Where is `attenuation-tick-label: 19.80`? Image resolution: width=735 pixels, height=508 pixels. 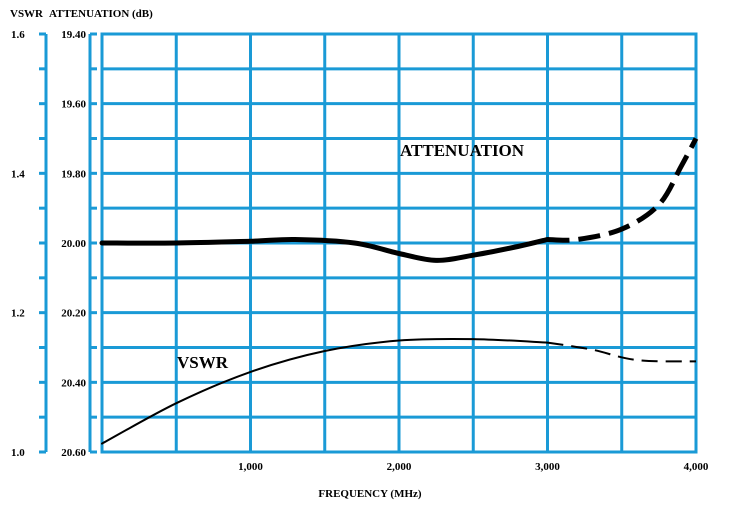 attenuation-tick-label: 19.80 is located at coordinates (73, 174).